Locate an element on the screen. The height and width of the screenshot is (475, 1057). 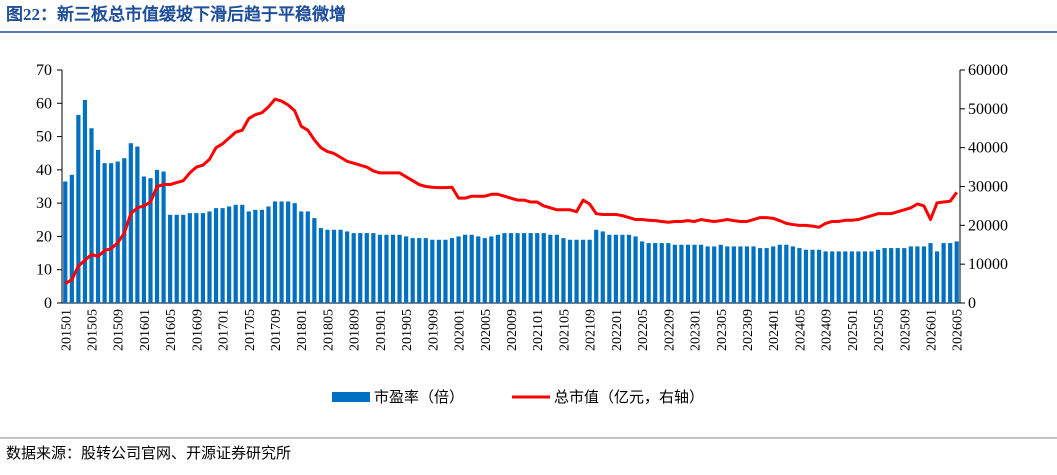
y-tick-label: 70 is located at coordinates (44, 70).